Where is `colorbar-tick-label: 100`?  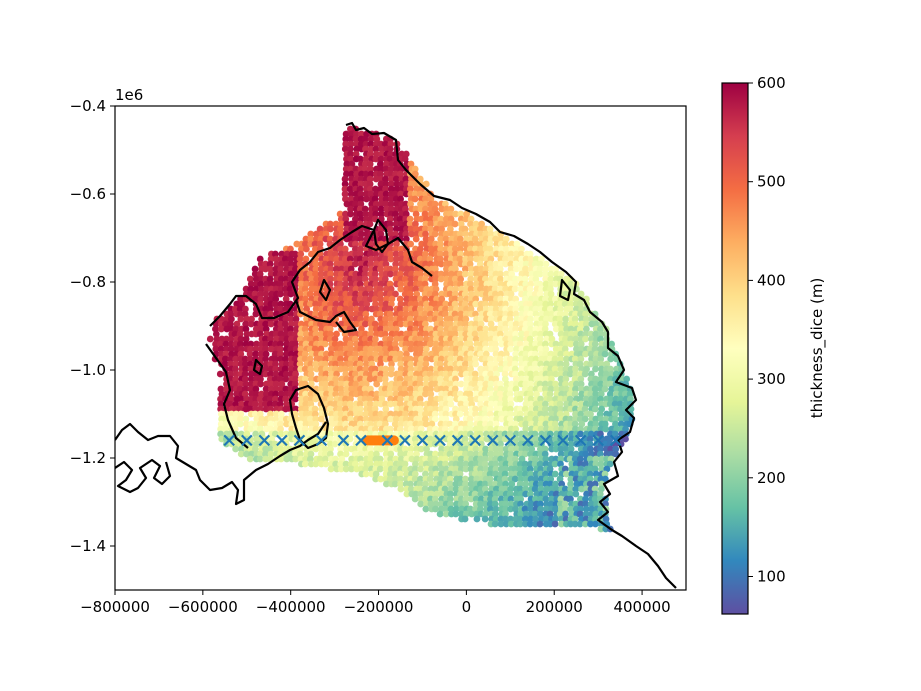 colorbar-tick-label: 100 is located at coordinates (771, 576).